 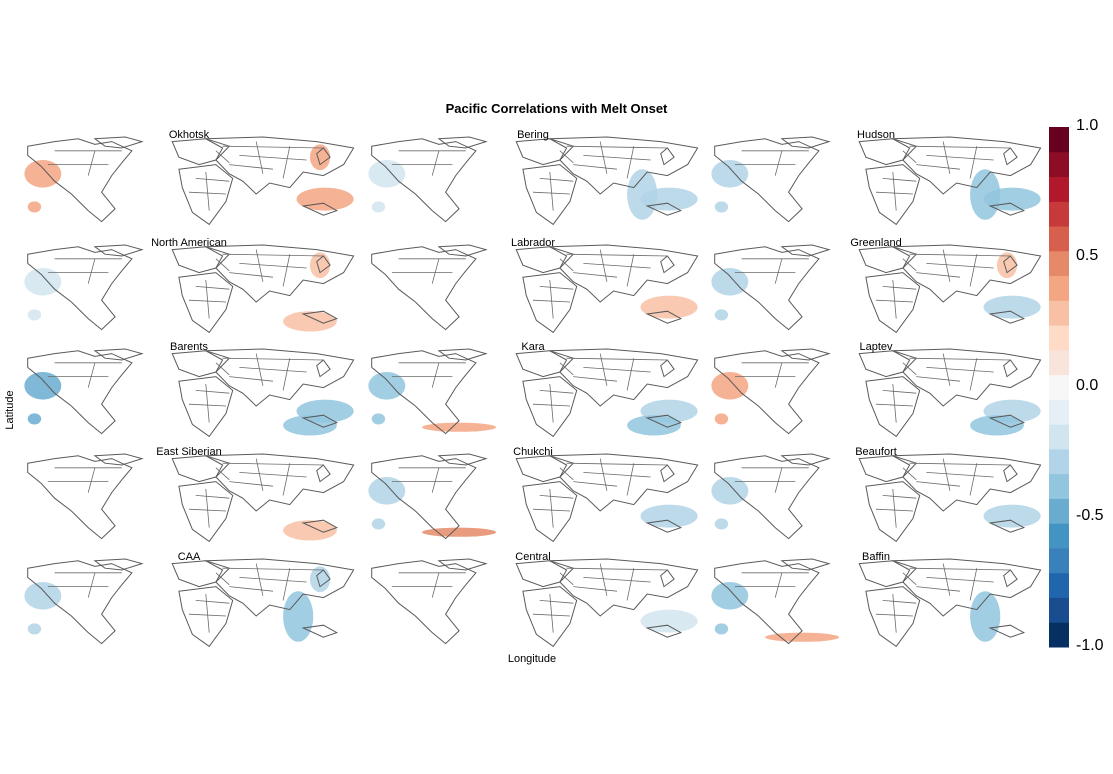 I want to click on panel-chukchi: Chukchi, so click(x=533, y=496).